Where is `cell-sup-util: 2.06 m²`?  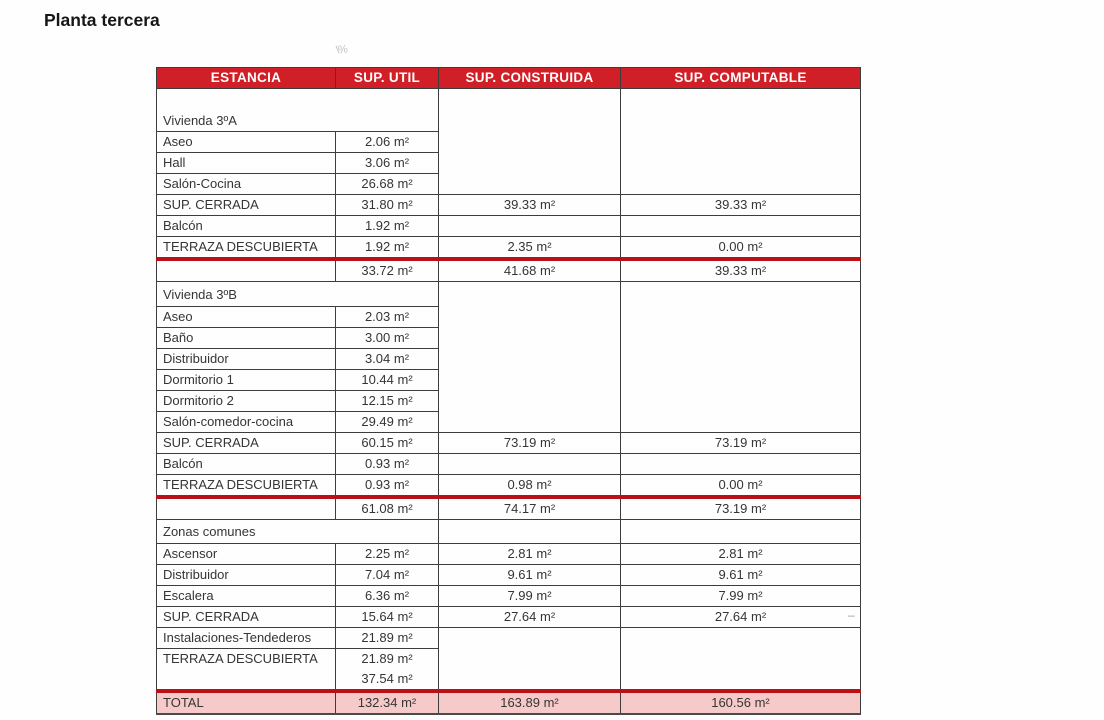 cell-sup-util: 2.06 m² is located at coordinates (387, 142).